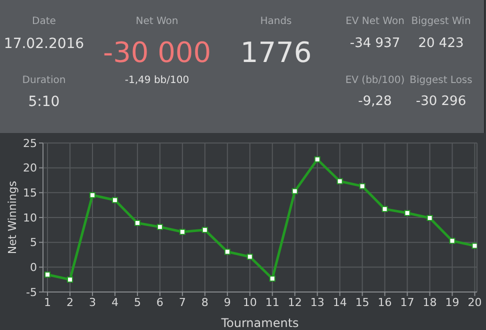  What do you see at coordinates (317, 302) in the screenshot?
I see `x-tick-label: 13` at bounding box center [317, 302].